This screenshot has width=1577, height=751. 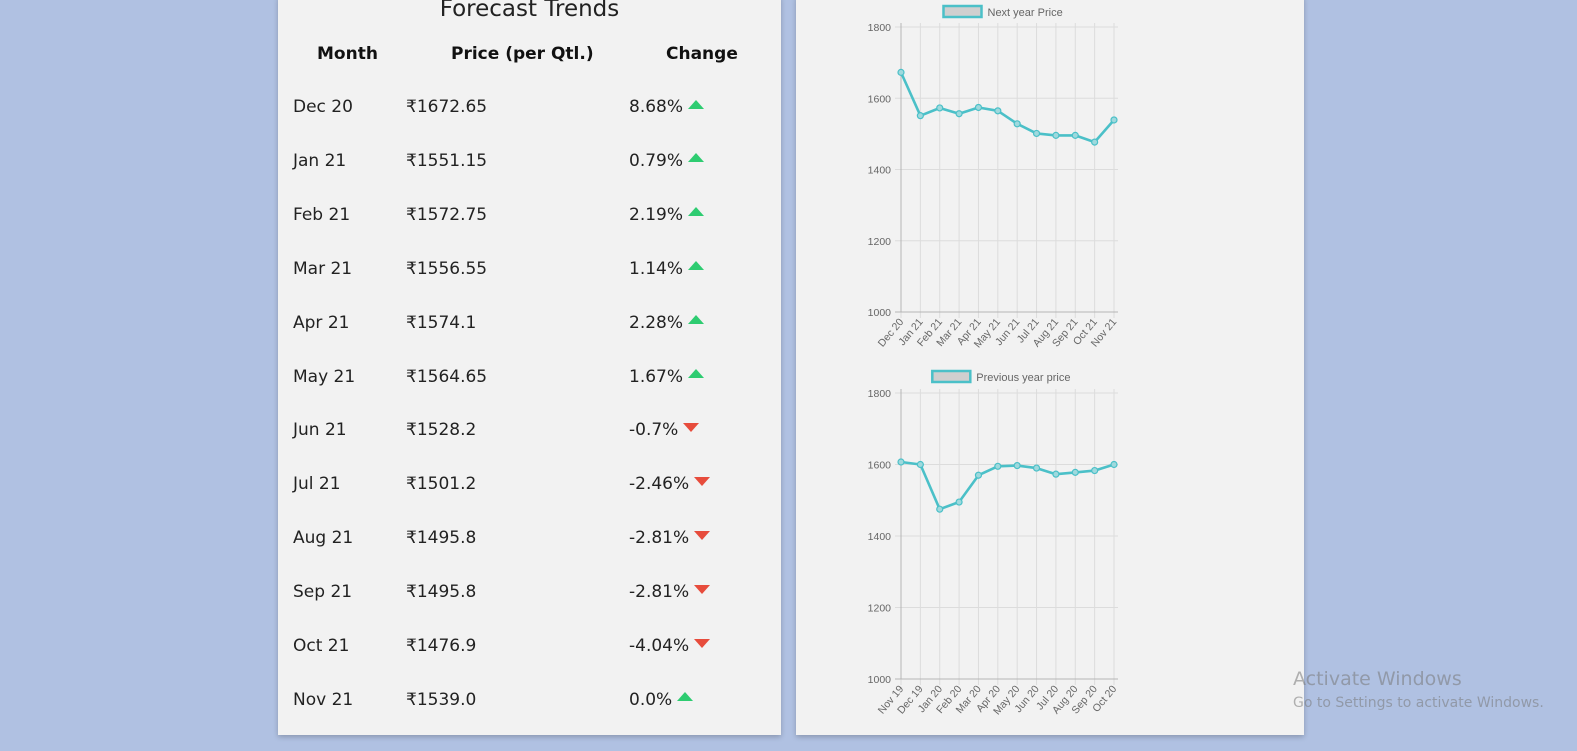 I want to click on row-month: Sep 21, so click(x=323, y=592).